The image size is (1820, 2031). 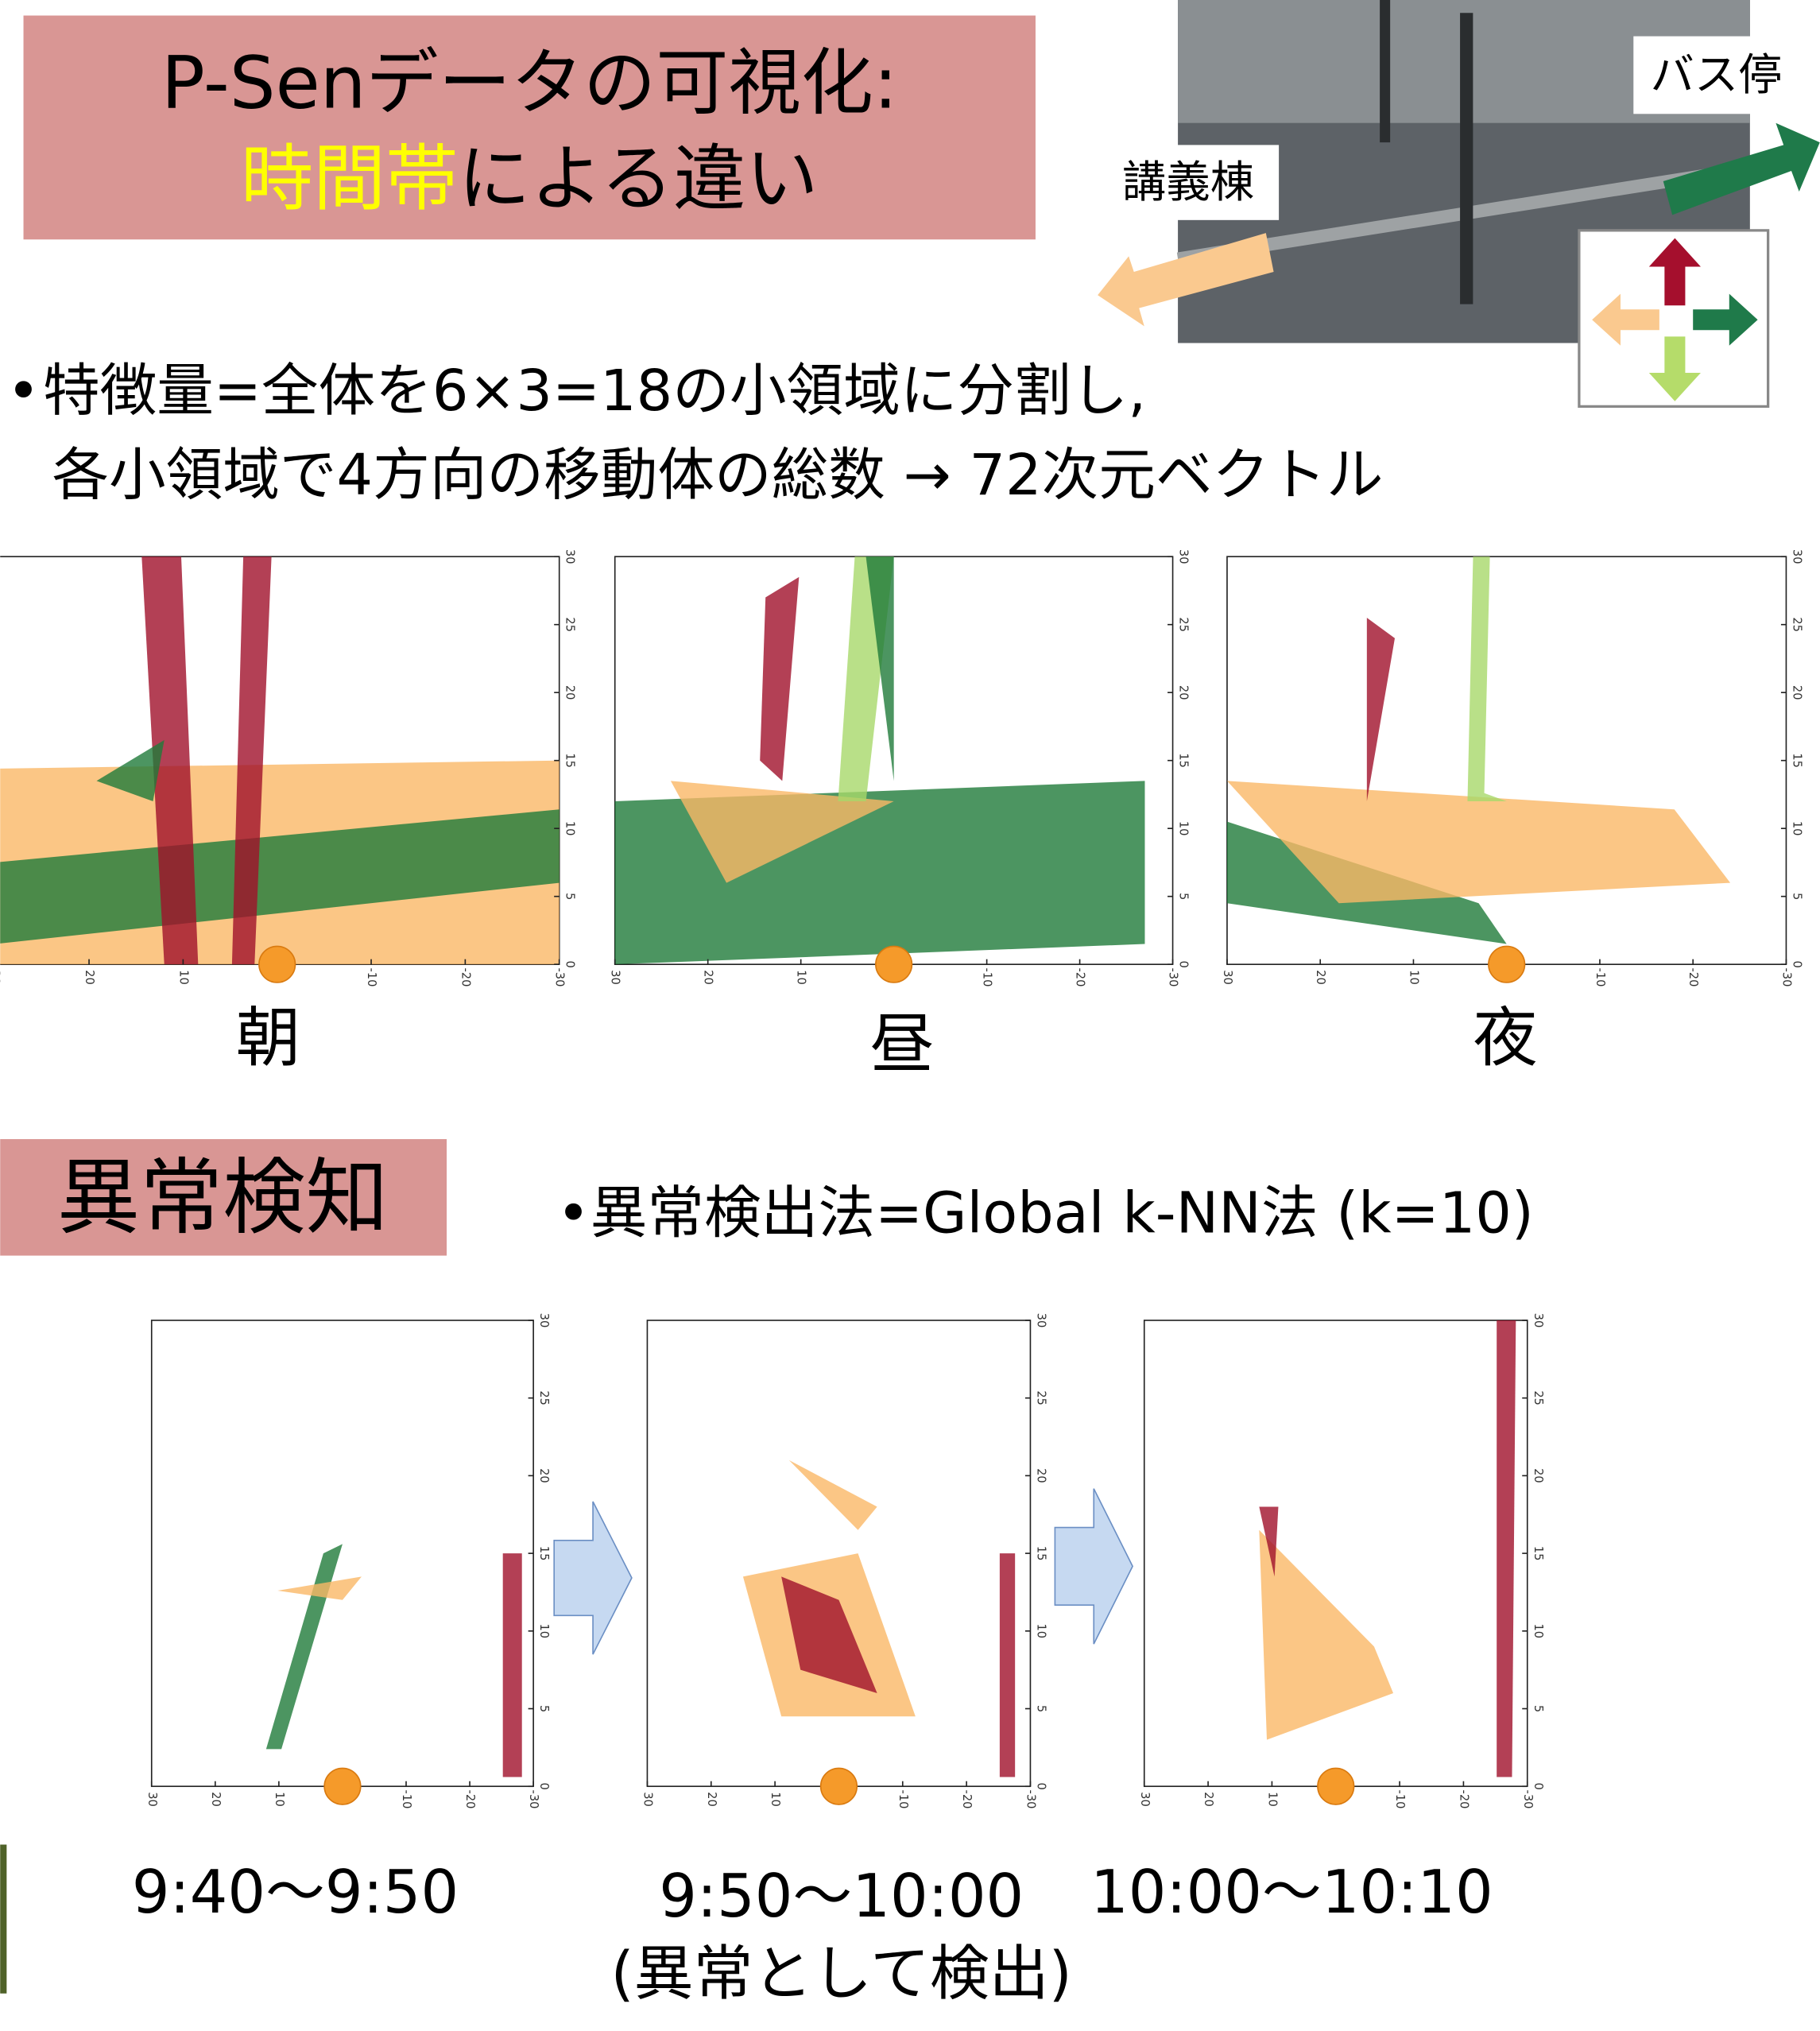 What do you see at coordinates (638, 178) in the screenshot?
I see `title-rest: による違い` at bounding box center [638, 178].